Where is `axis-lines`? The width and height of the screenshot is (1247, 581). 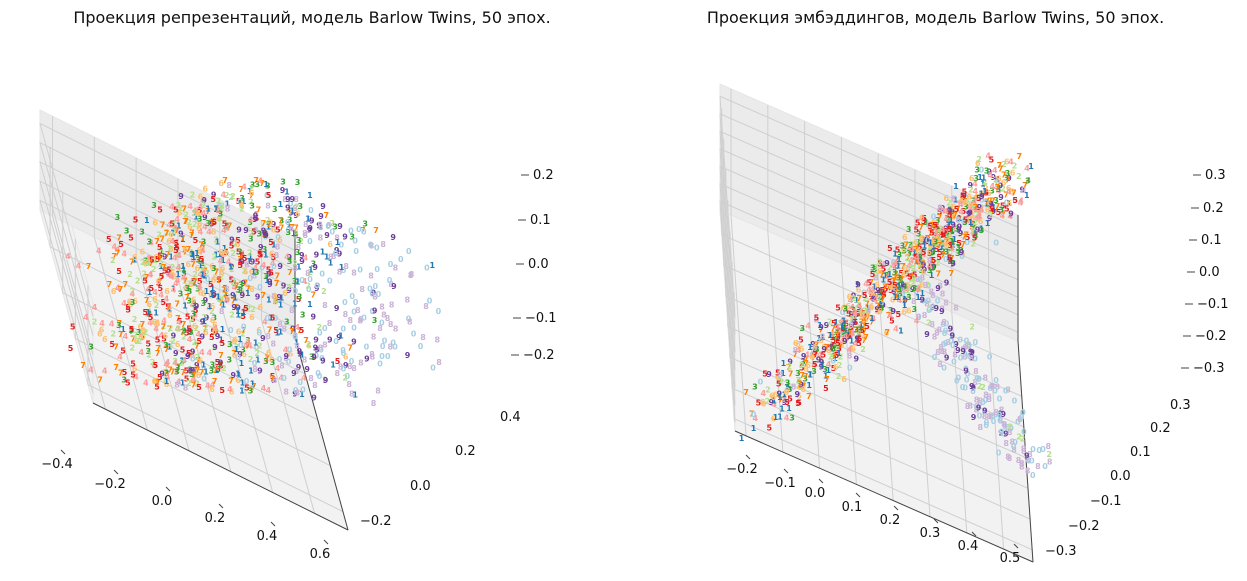
axis-lines is located at coordinates (884, 389).